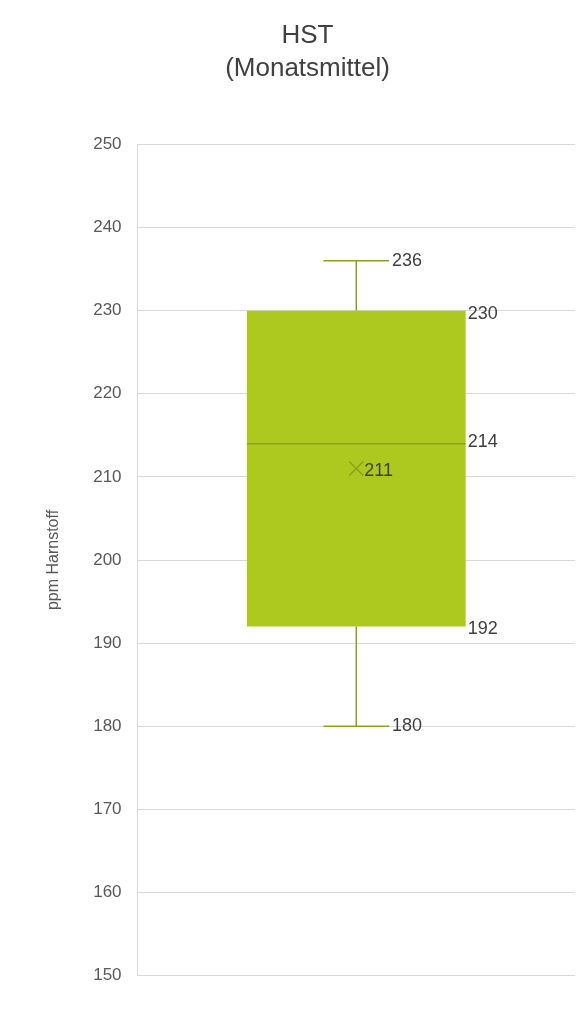 The width and height of the screenshot is (579, 1030). I want to click on annotation: 214, so click(482, 440).